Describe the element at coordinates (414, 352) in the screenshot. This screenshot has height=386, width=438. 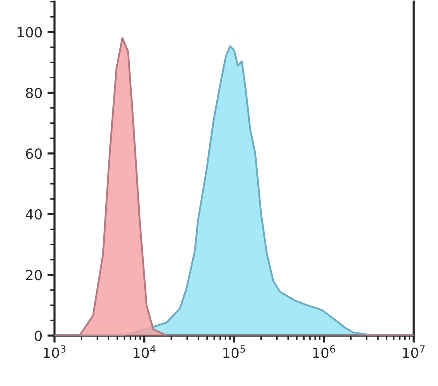
I see `x-tick-label: 10$^{7}$` at that location.